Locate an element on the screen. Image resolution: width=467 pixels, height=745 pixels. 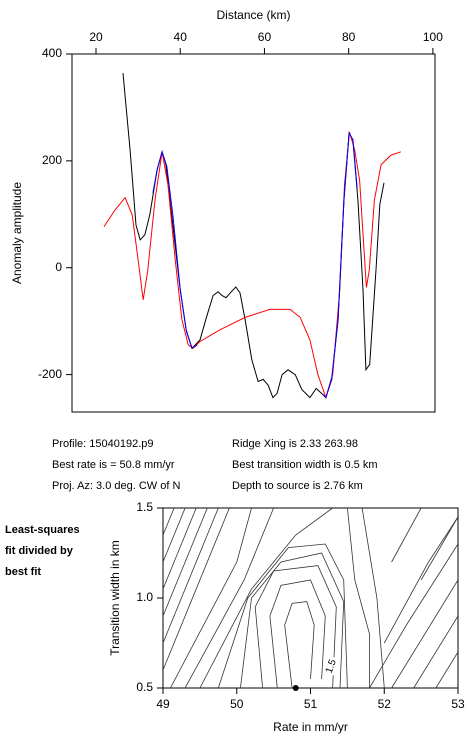
info-text: Proj. Az: 3.0 deg. CW of N is located at coordinates (116, 486).